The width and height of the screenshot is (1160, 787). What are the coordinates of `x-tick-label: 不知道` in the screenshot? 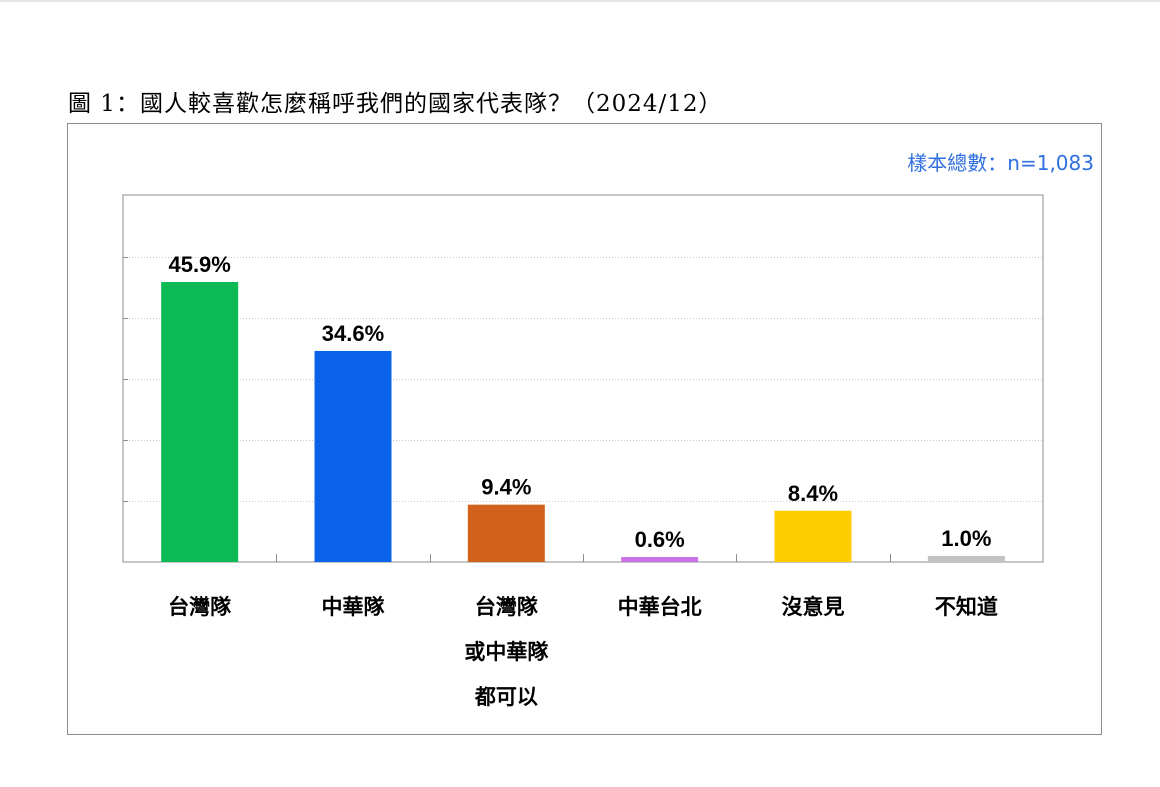 It's located at (966, 607).